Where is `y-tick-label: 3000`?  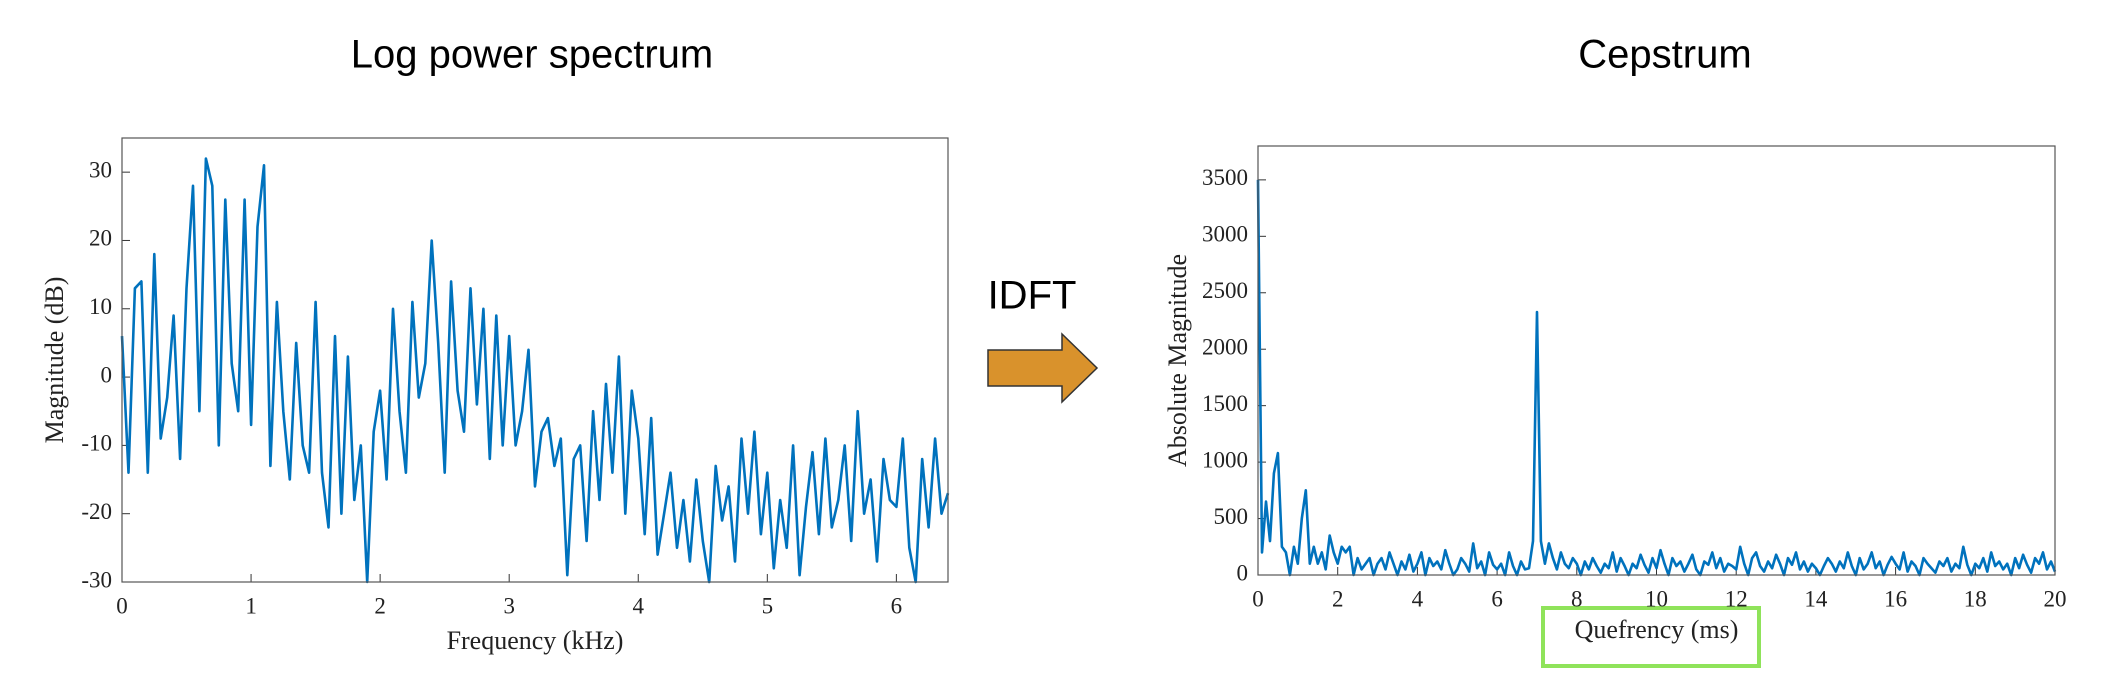 y-tick-label: 3000 is located at coordinates (1225, 234).